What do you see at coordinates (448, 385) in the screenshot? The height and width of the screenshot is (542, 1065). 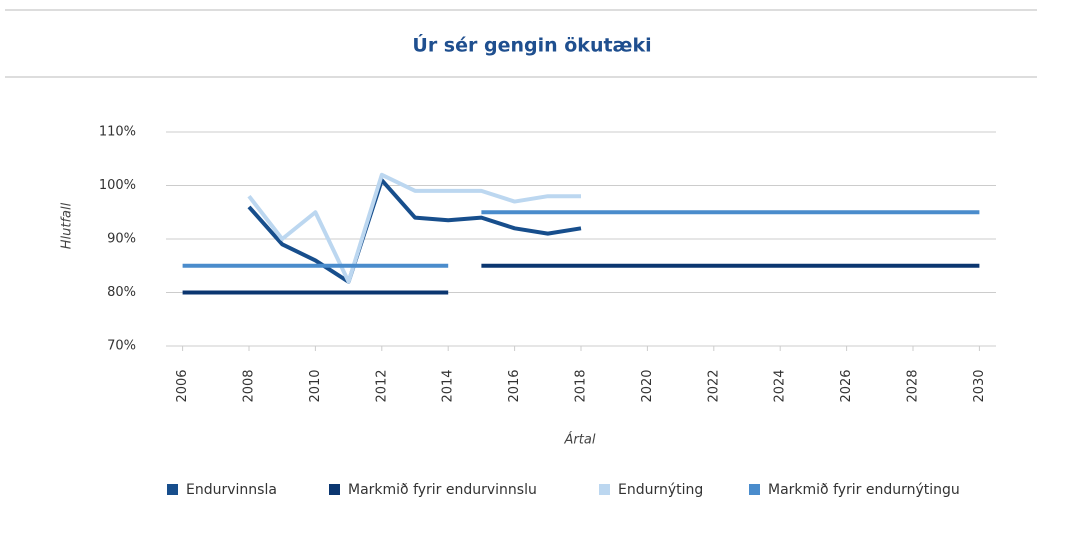 I see `x-tick-label: 2014` at bounding box center [448, 385].